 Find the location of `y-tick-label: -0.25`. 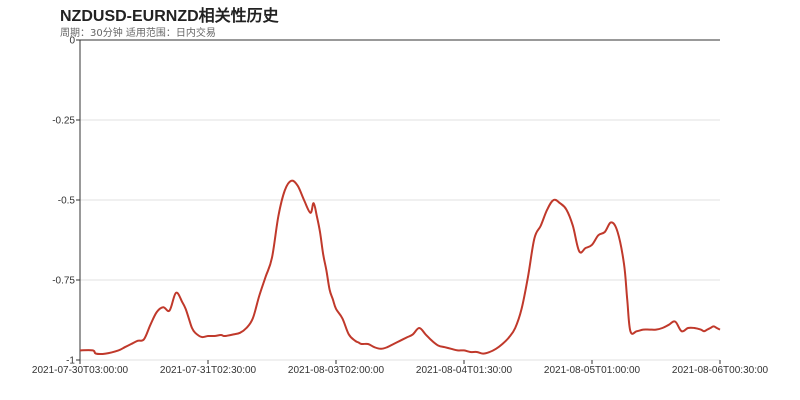

y-tick-label: -0.25 is located at coordinates (63, 121).